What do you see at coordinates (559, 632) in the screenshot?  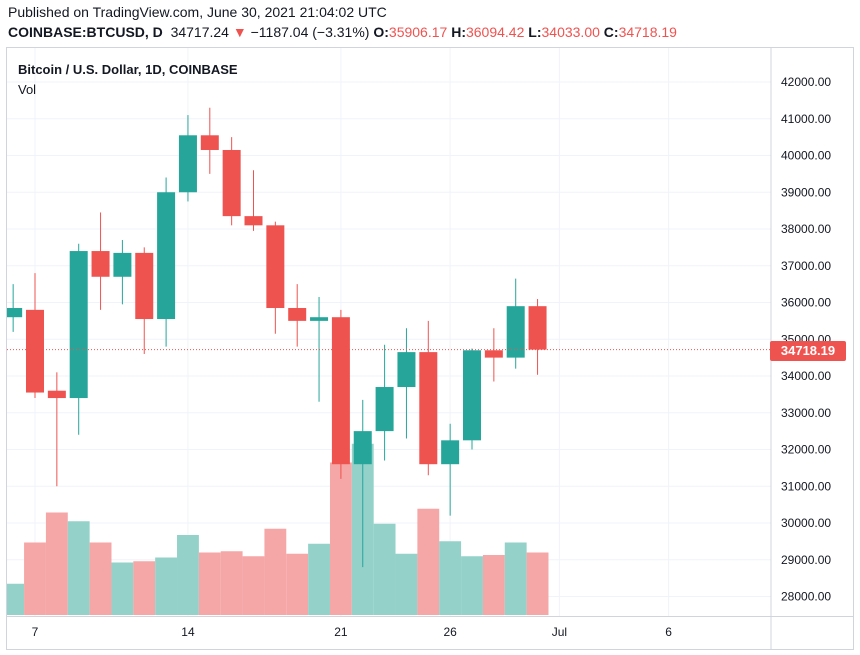 I see `x-tick-label: Jul` at bounding box center [559, 632].